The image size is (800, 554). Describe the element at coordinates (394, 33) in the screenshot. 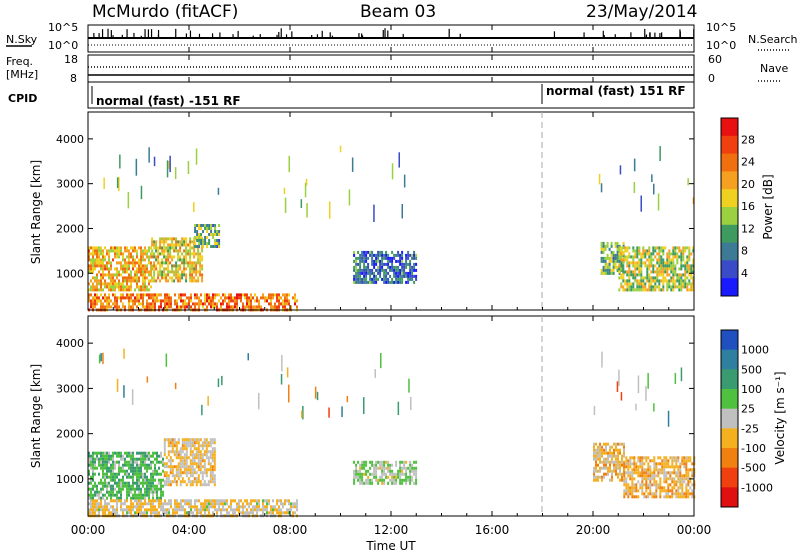

I see `noise-spikes` at that location.